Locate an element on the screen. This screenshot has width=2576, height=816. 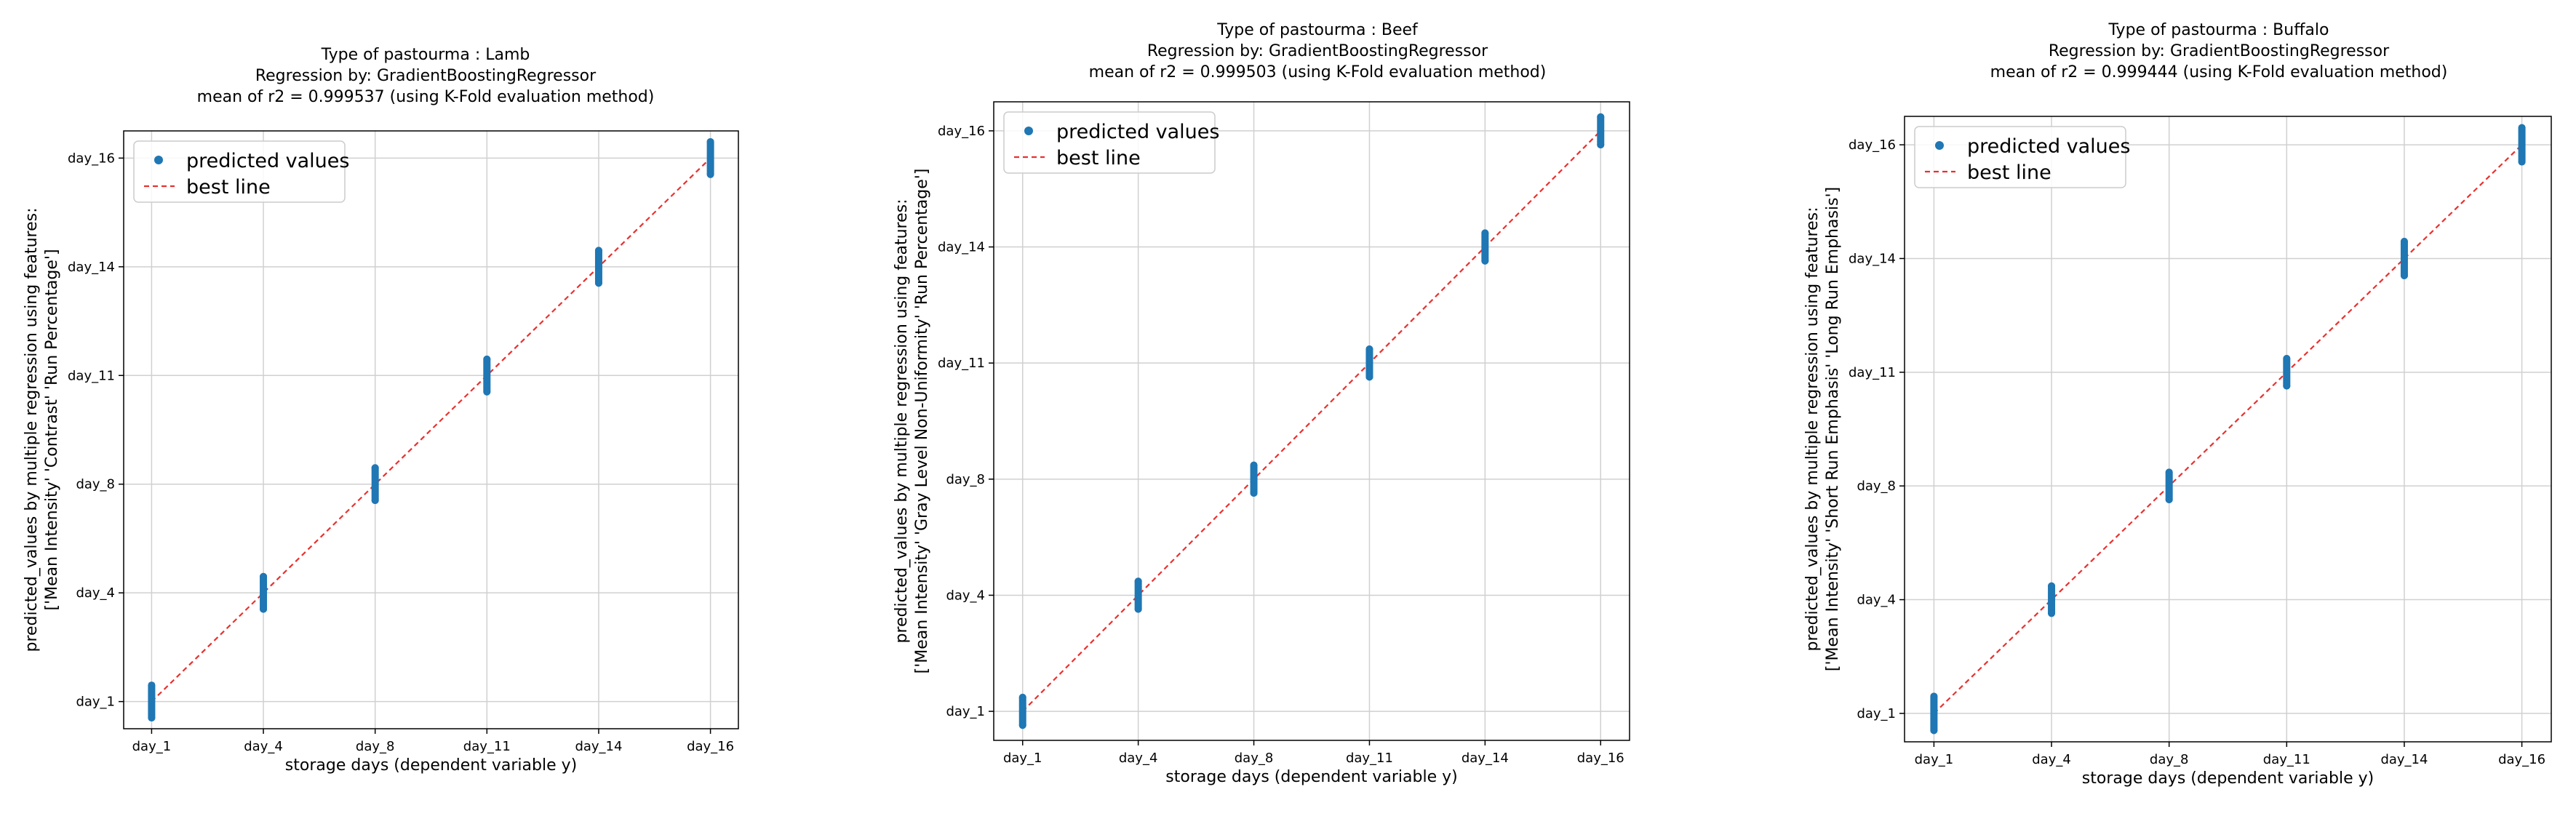
chart-title-line: Type of pastourma : Buffalo is located at coordinates (2218, 30).